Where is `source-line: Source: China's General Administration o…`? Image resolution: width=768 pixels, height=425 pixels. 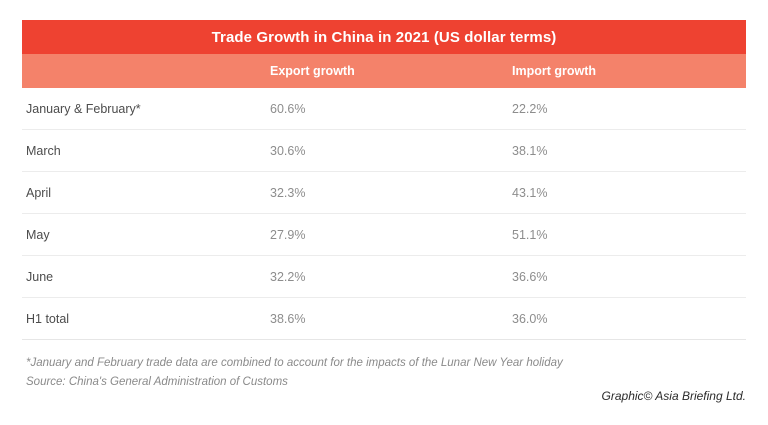
source-line: Source: China's General Administration o… is located at coordinates (157, 382).